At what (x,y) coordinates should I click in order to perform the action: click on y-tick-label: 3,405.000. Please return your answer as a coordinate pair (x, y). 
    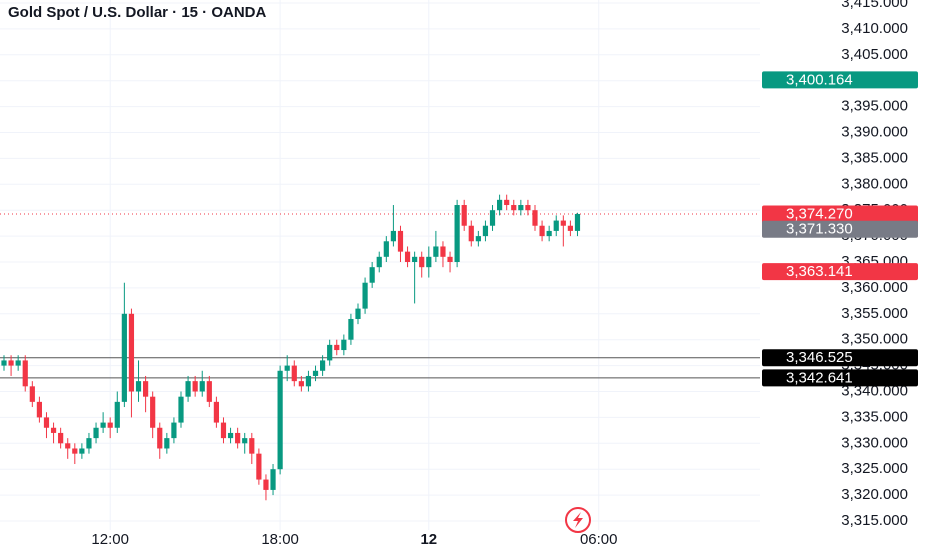
    Looking at the image, I should click on (874, 54).